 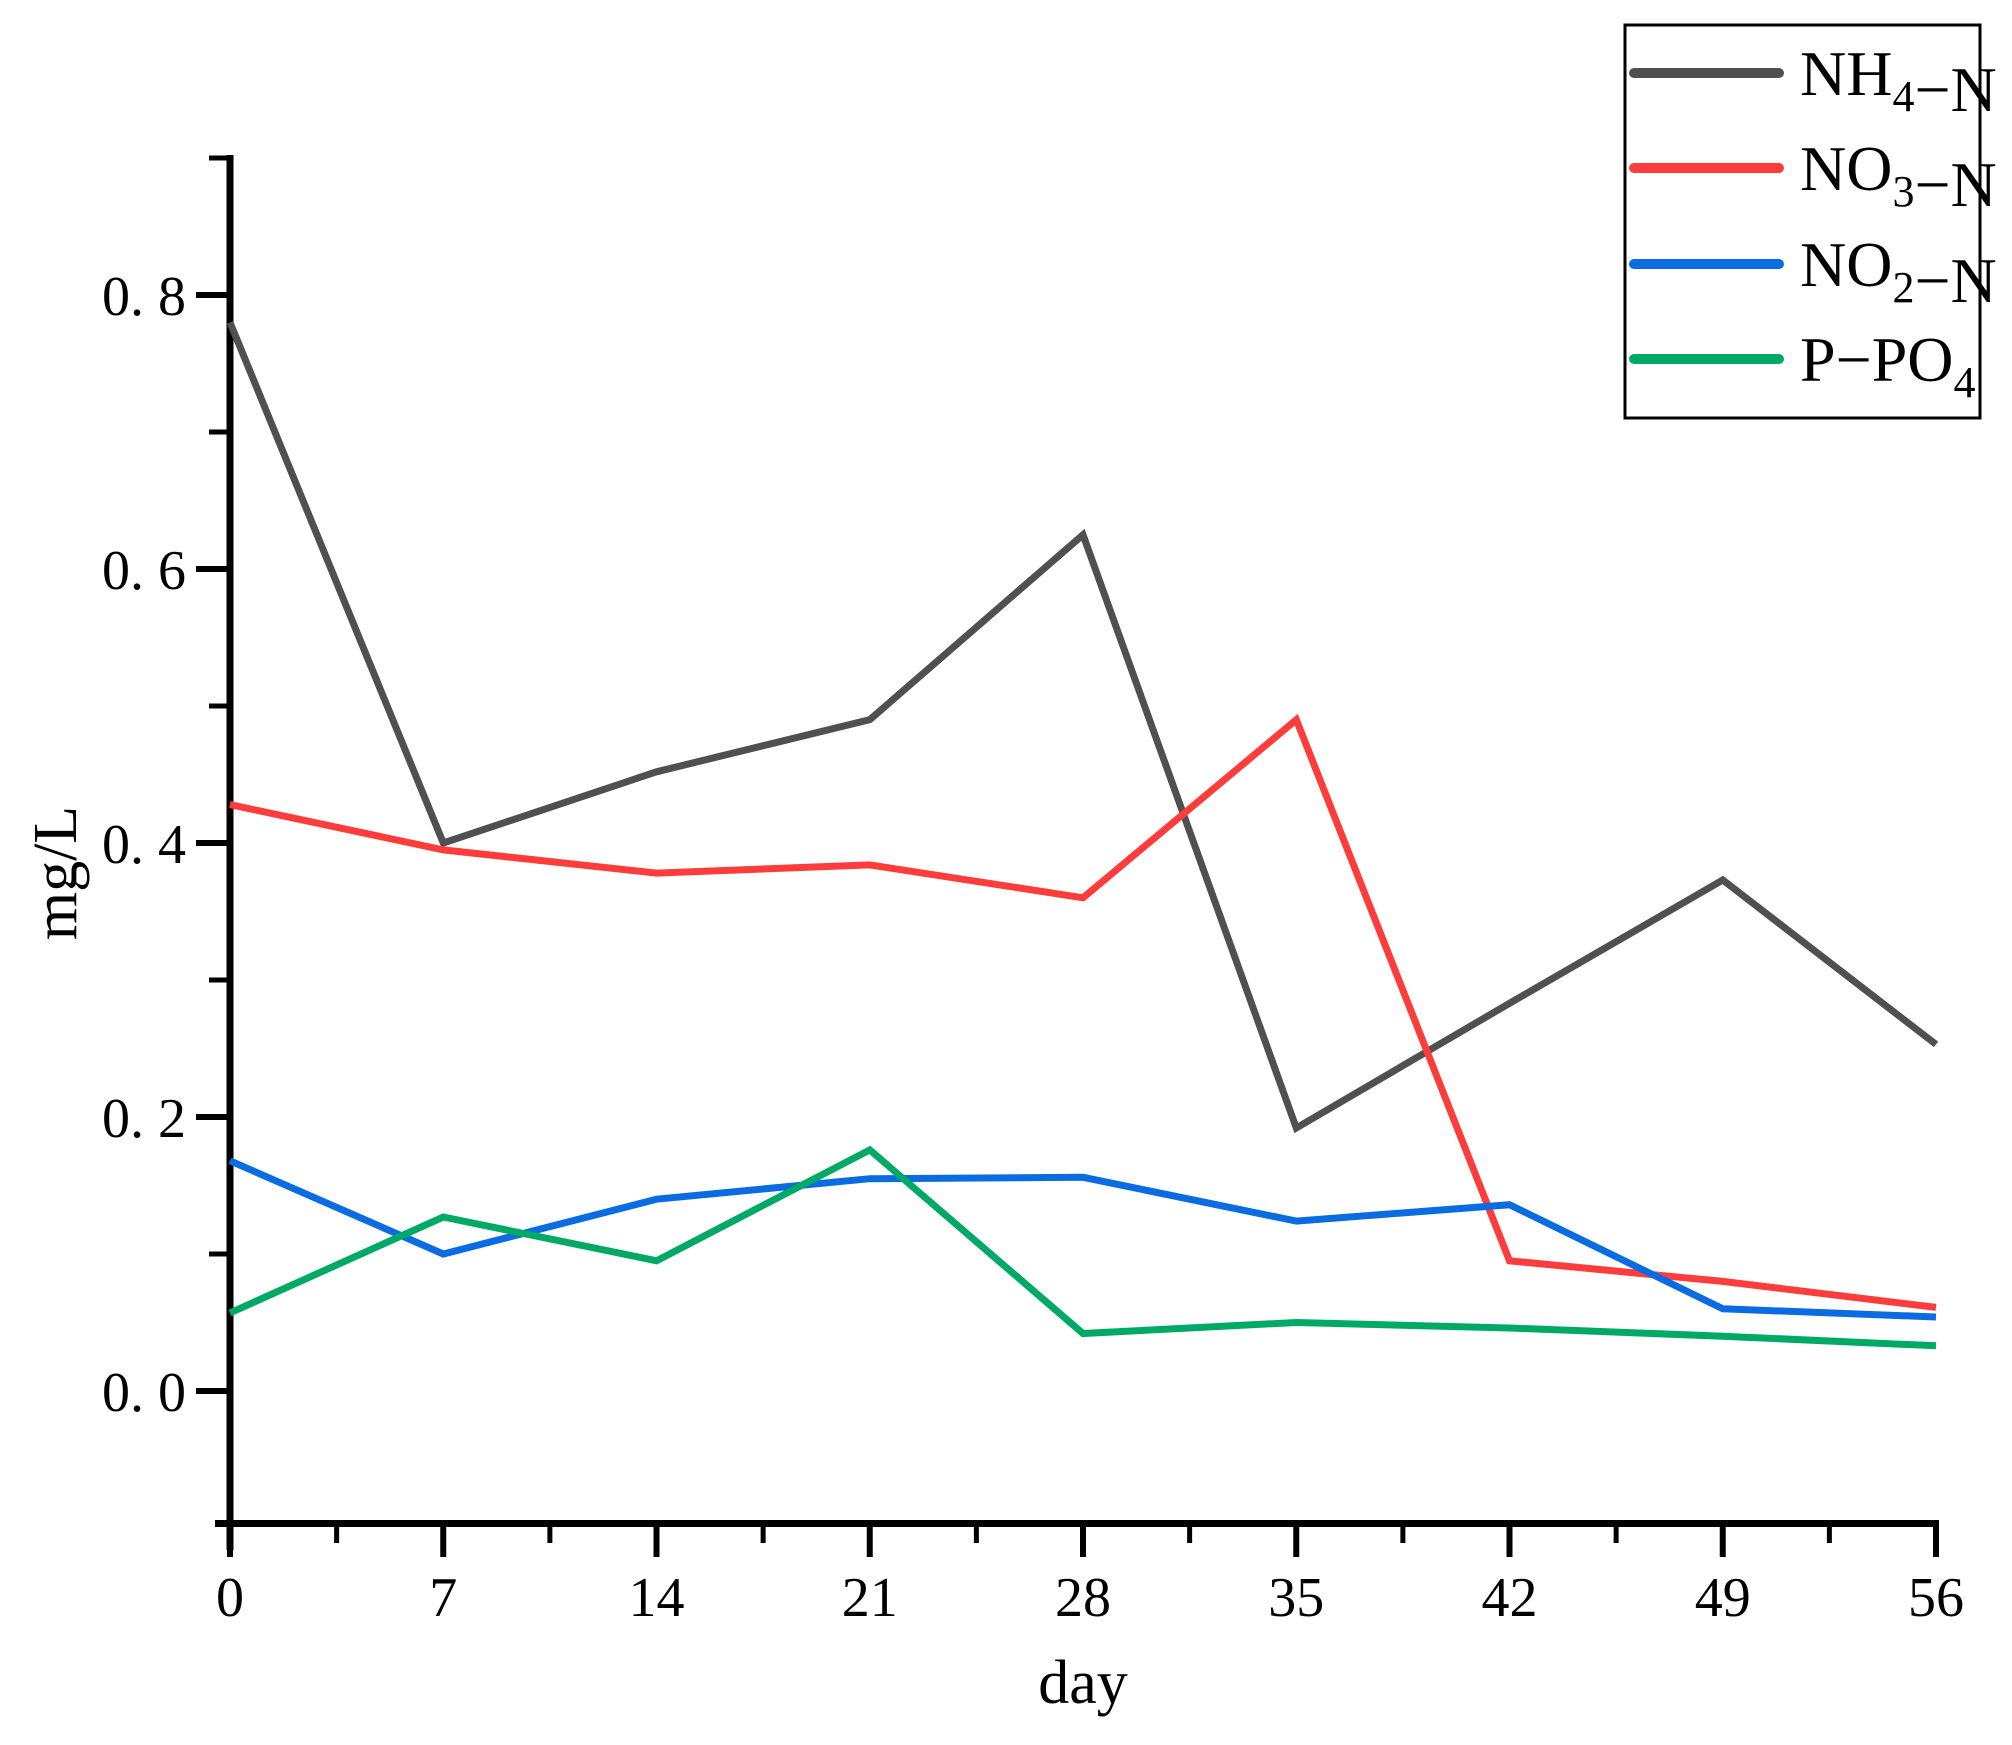 I want to click on y-tick-label: 0. 8, so click(x=144, y=297).